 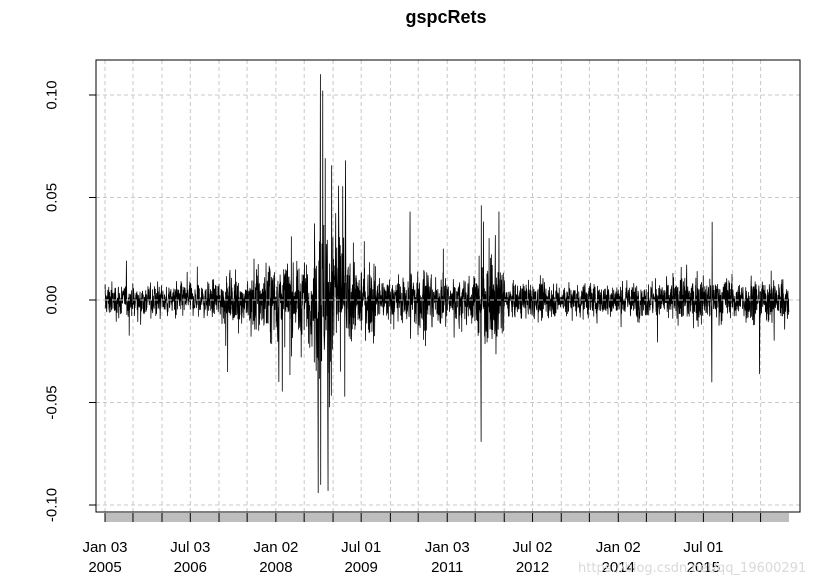 What do you see at coordinates (275, 567) in the screenshot?
I see `x-tick-label-year: 2008` at bounding box center [275, 567].